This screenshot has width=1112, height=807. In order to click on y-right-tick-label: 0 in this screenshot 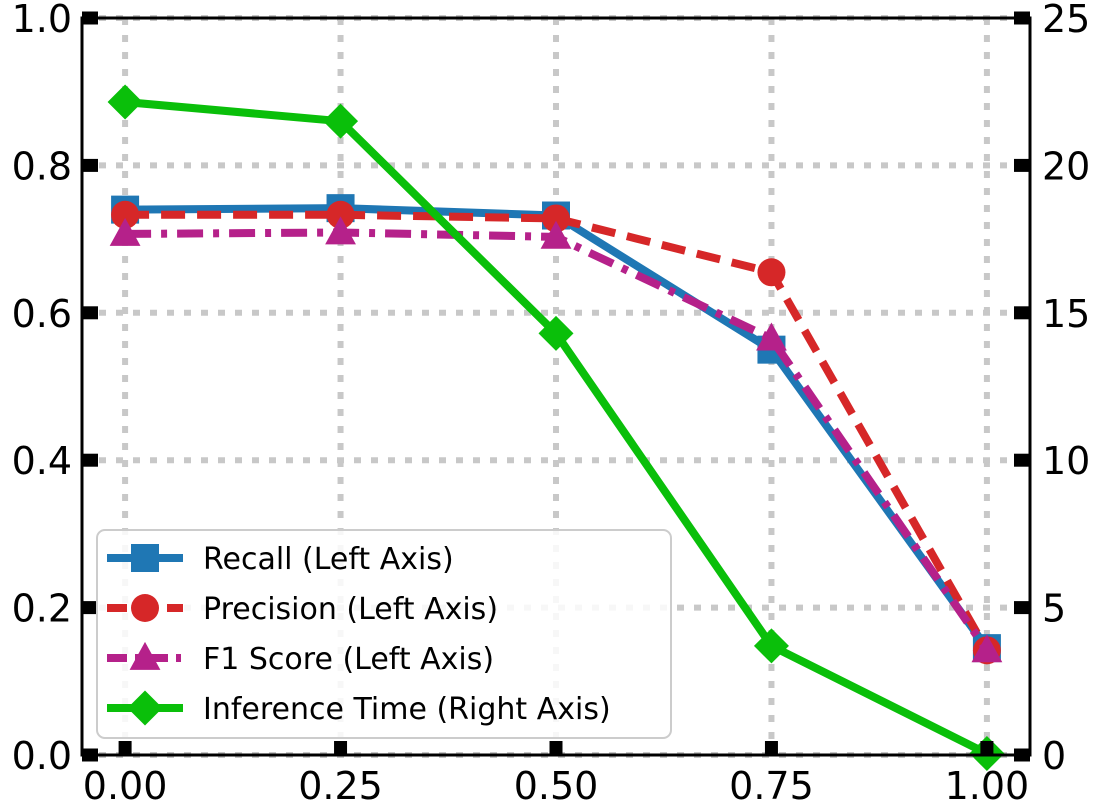, I will do `click(1054, 756)`.